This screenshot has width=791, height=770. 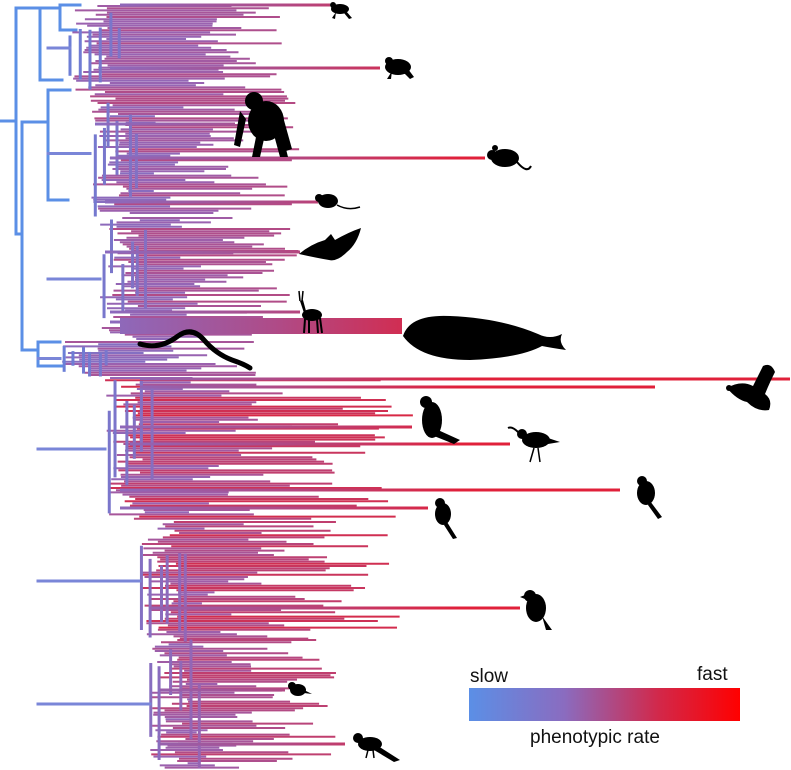 What do you see at coordinates (261, 326) in the screenshot?
I see `whale-clade-branches` at bounding box center [261, 326].